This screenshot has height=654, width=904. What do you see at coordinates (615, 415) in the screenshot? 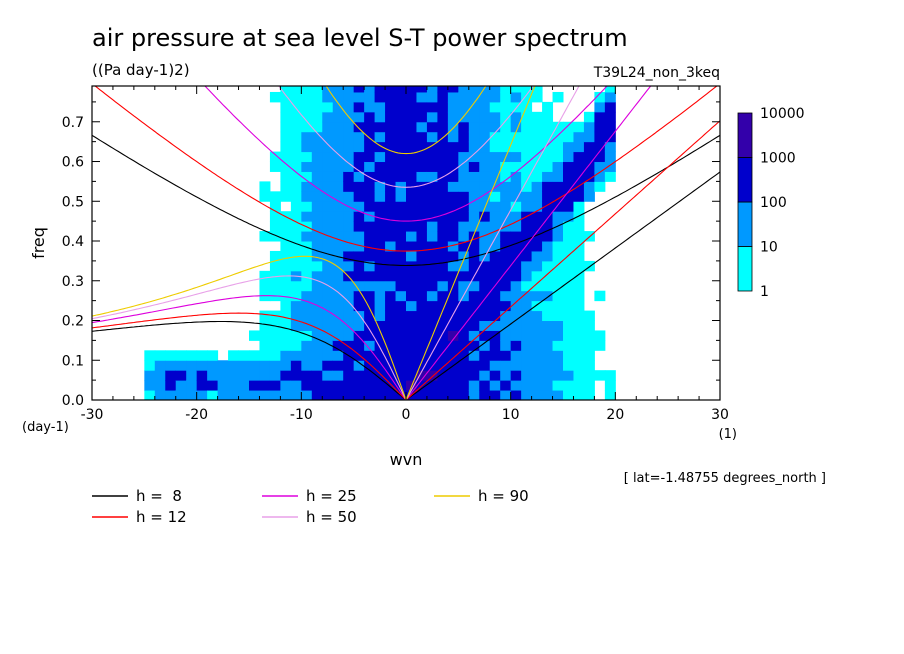
I see `x-tick-label: 20` at bounding box center [615, 415].